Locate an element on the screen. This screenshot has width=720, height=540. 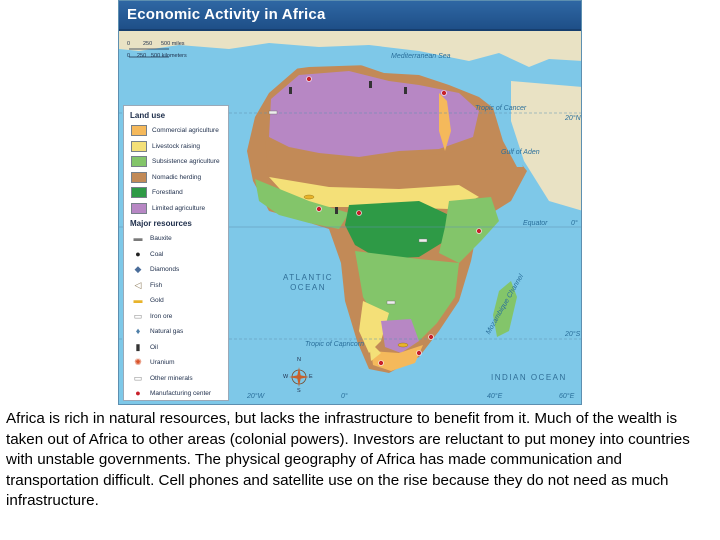
legend-resource-item: ▬ Bauxite is located at coordinates (176, 239).